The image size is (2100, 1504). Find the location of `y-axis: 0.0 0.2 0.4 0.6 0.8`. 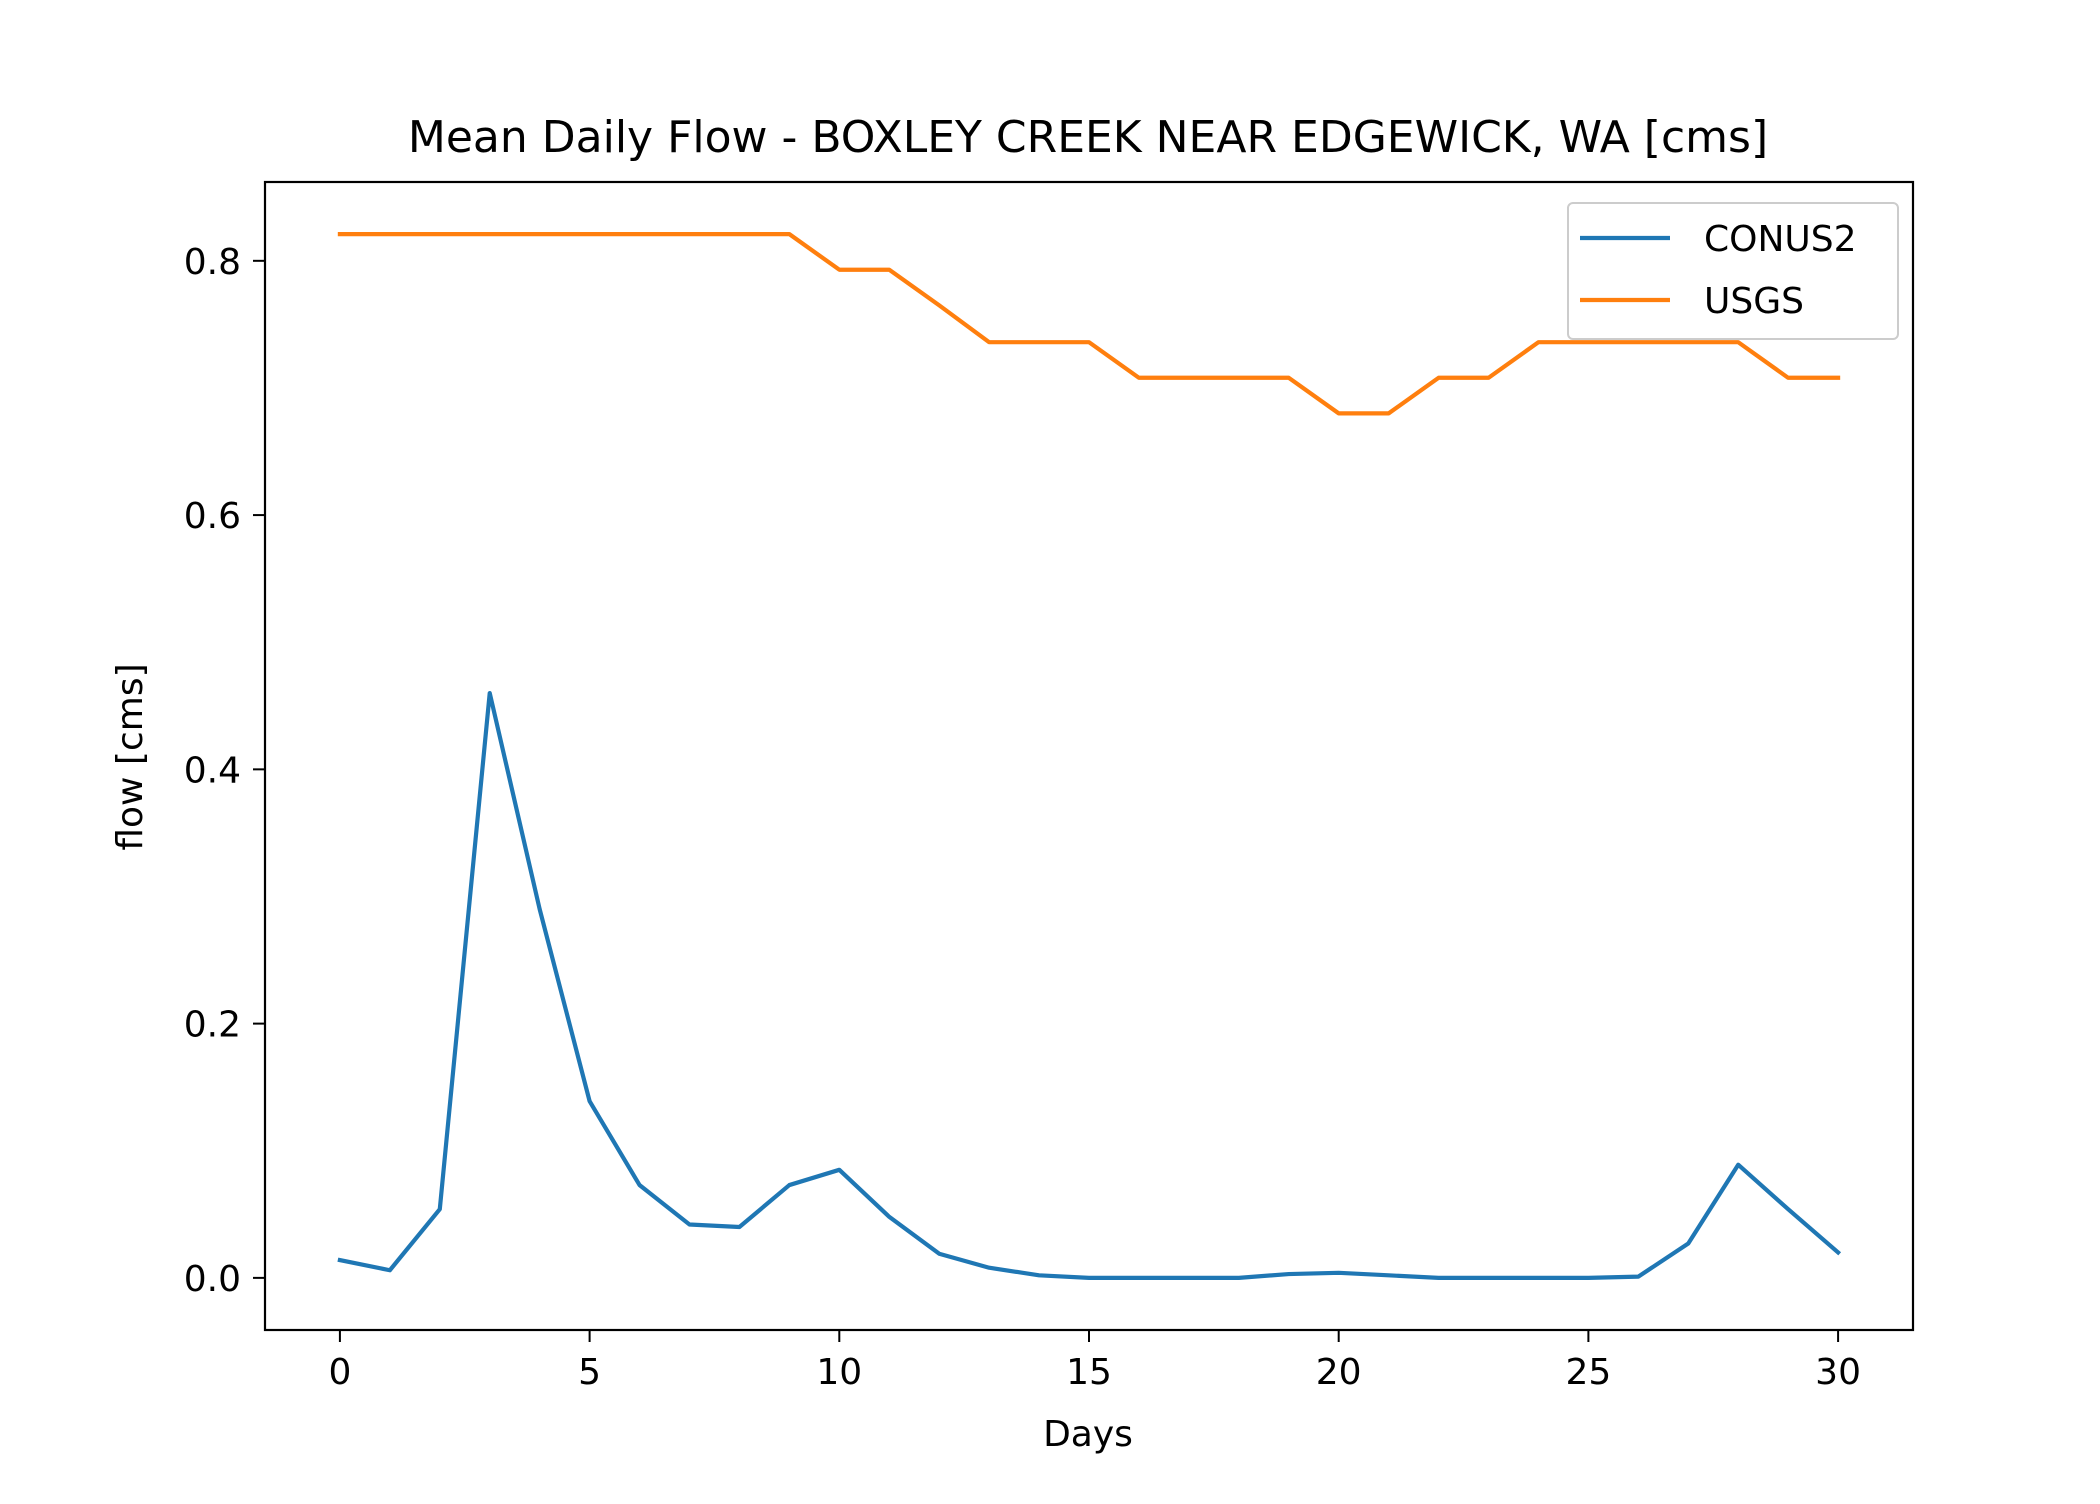

y-axis: 0.0 0.2 0.4 0.6 0.8 is located at coordinates (224, 771).